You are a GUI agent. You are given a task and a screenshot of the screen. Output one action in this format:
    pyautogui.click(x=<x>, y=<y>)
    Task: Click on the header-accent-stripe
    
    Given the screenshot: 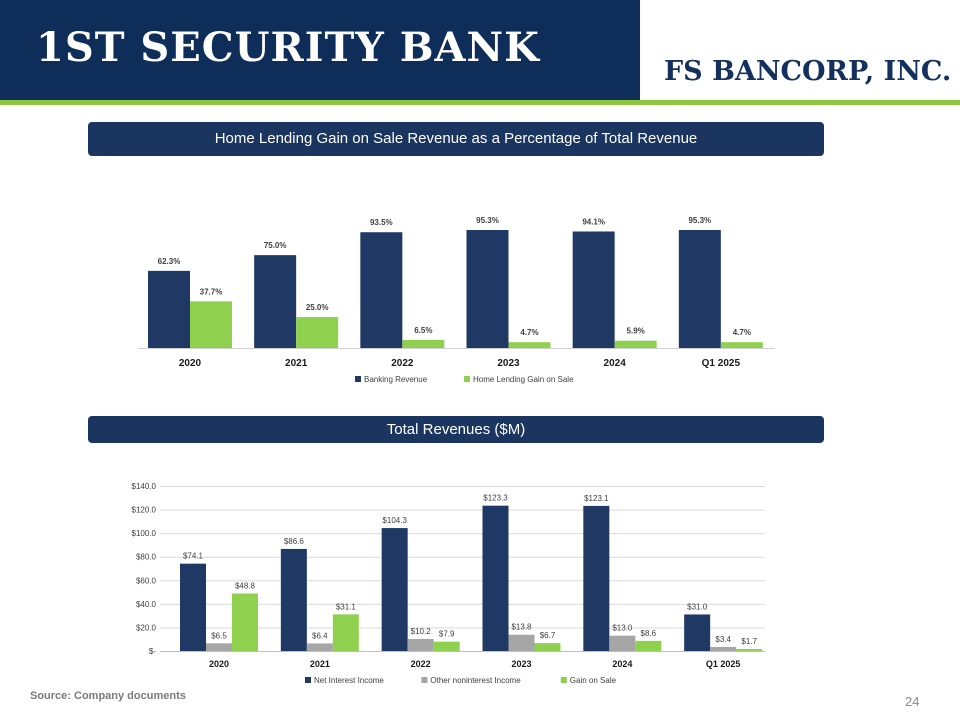 What is the action you would take?
    pyautogui.click(x=480, y=102)
    